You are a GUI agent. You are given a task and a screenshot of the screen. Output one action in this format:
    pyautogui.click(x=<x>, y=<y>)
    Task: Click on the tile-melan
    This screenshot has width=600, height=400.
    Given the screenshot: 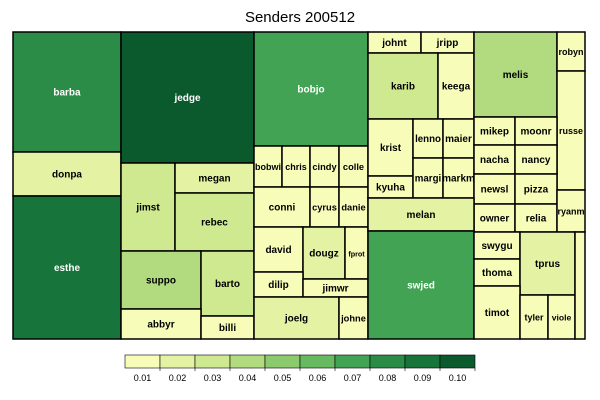 What is the action you would take?
    pyautogui.click(x=421, y=214)
    